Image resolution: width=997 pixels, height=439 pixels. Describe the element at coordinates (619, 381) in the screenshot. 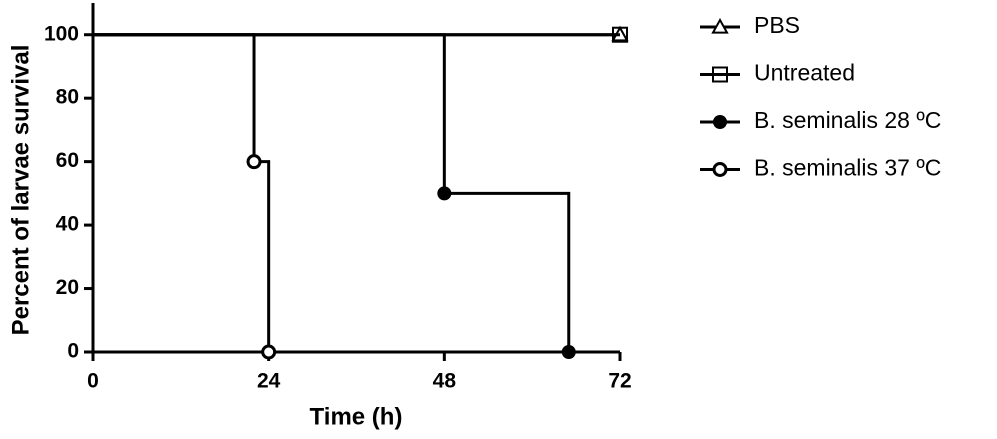

I see `x-tick-label: 72` at that location.